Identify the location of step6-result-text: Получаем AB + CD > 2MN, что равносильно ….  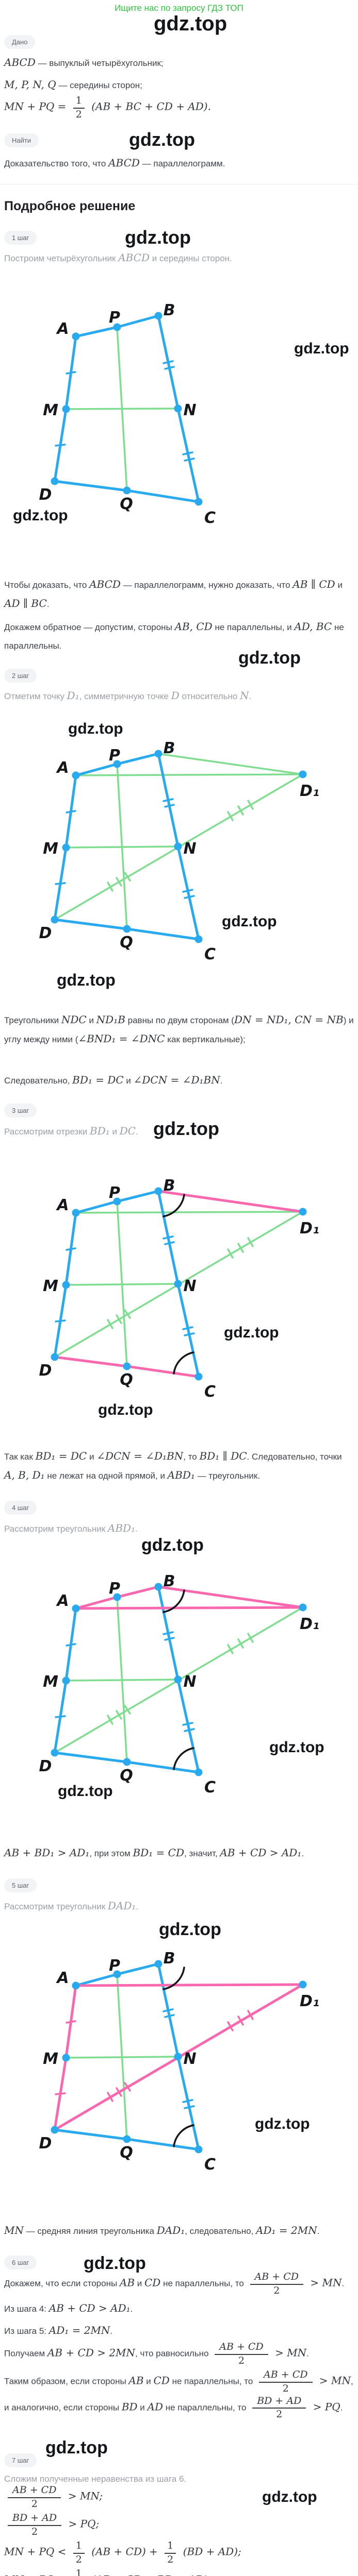
(156, 2354).